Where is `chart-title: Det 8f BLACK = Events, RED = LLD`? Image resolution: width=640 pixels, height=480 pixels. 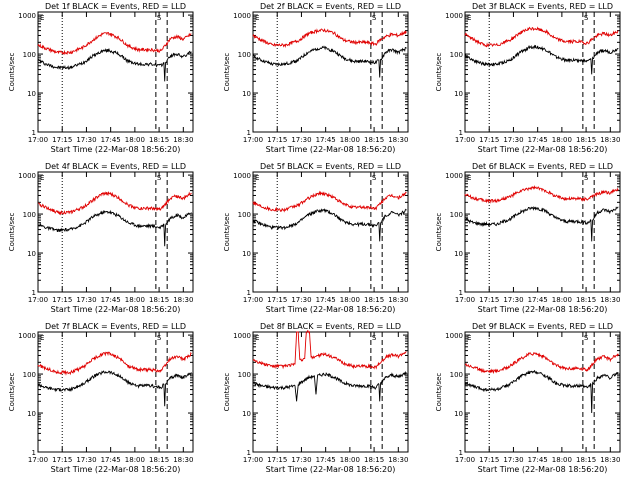 chart-title: Det 8f BLACK = Events, RED = LLD is located at coordinates (330, 326).